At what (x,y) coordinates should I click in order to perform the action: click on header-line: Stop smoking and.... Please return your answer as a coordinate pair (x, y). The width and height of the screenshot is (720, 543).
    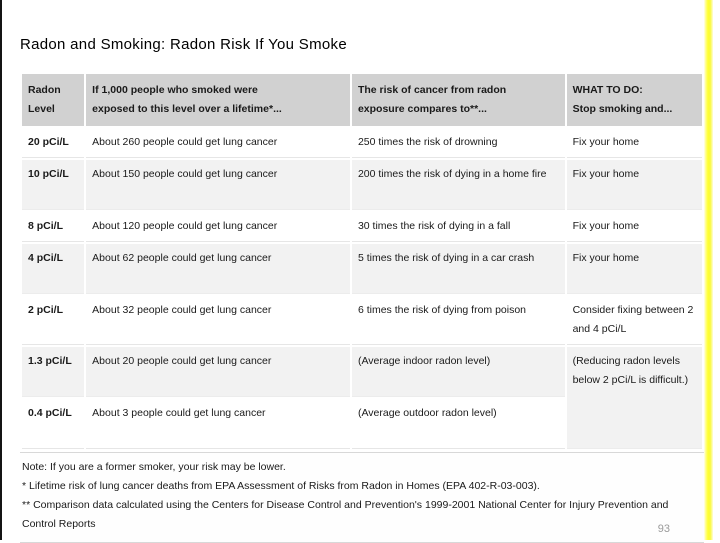
    Looking at the image, I should click on (622, 109).